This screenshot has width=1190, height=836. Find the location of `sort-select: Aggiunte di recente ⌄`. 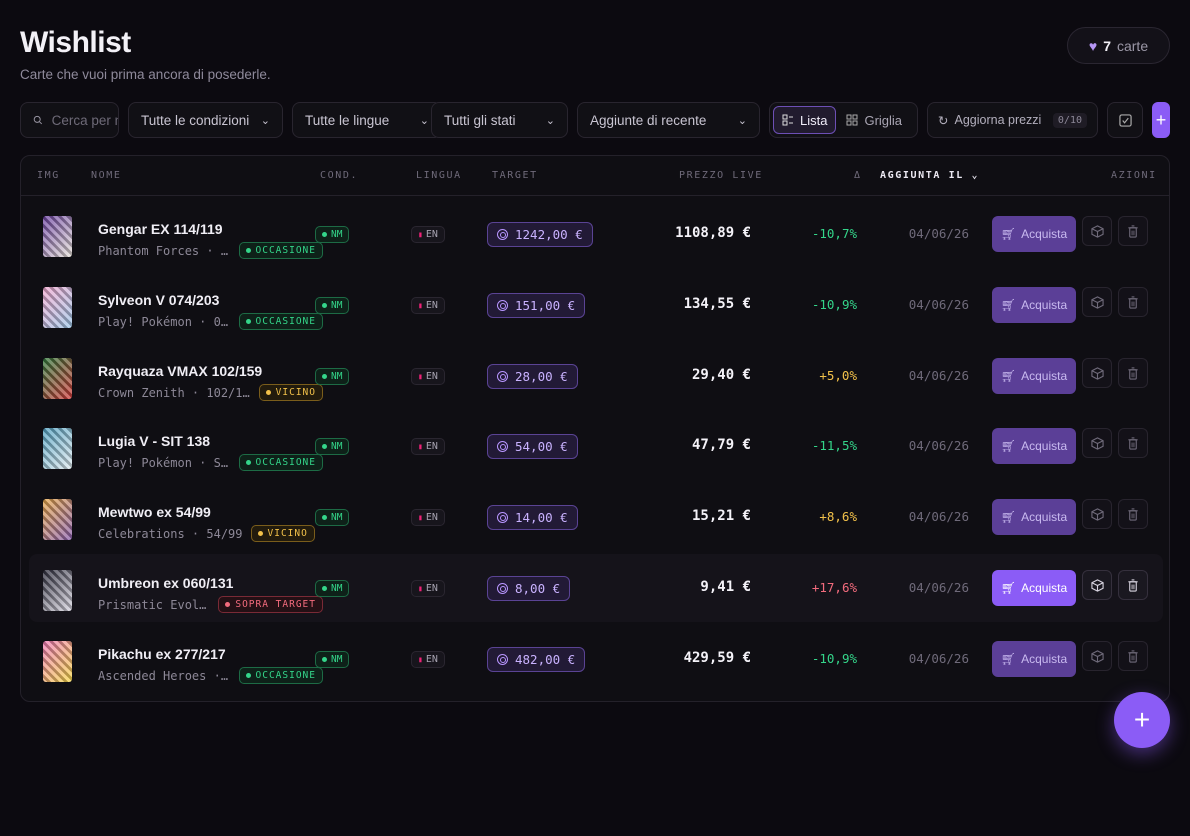

sort-select: Aggiunte di recente ⌄ is located at coordinates (668, 120).